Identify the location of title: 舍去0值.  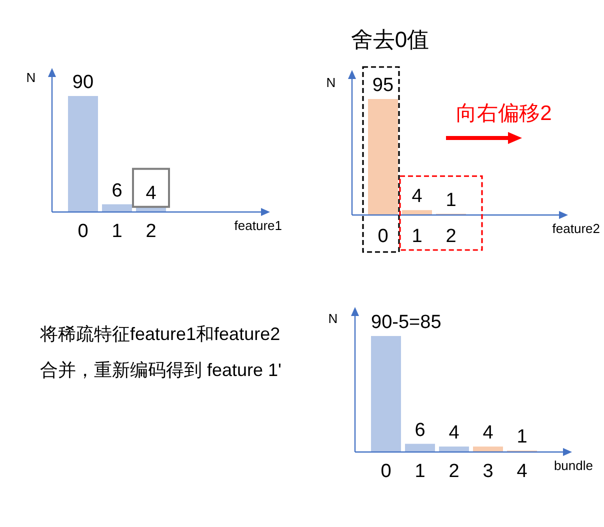
(390, 39).